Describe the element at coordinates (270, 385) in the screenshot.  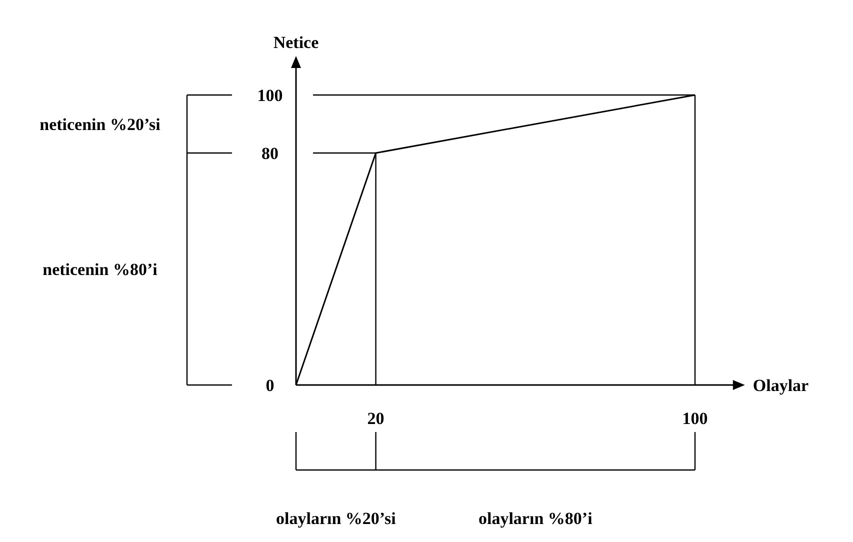
I see `y-tick-label: 0` at that location.